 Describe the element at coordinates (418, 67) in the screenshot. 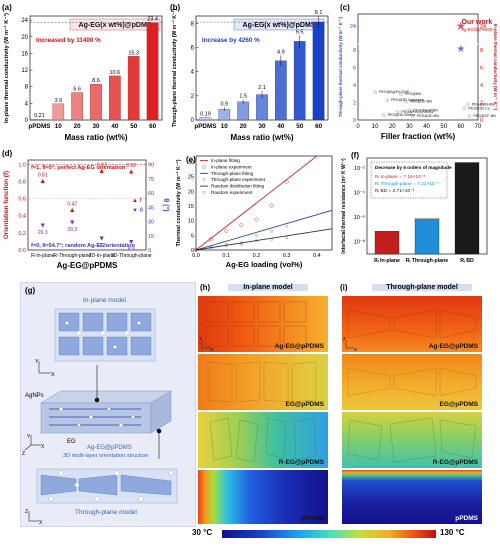

I see `panel-c-frame` at that location.